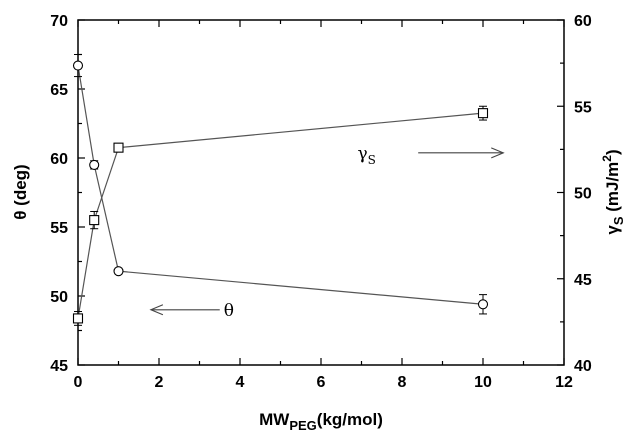 The height and width of the screenshot is (437, 632). I want to click on annotation-gamma: γS, so click(431, 155).